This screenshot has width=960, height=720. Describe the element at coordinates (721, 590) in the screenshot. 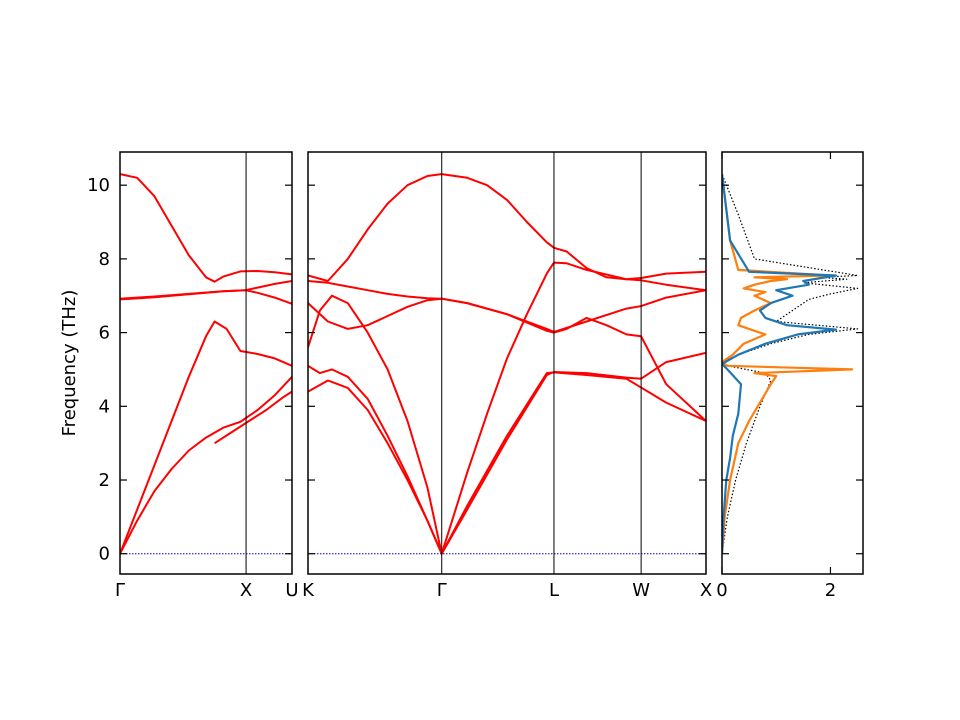

I see `x-tick-label: 0` at that location.